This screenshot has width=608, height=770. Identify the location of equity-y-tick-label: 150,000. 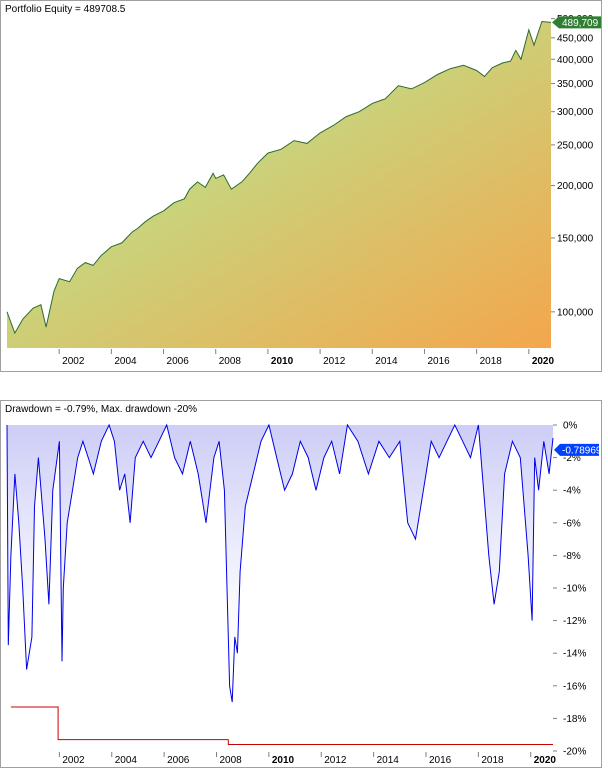
(575, 238).